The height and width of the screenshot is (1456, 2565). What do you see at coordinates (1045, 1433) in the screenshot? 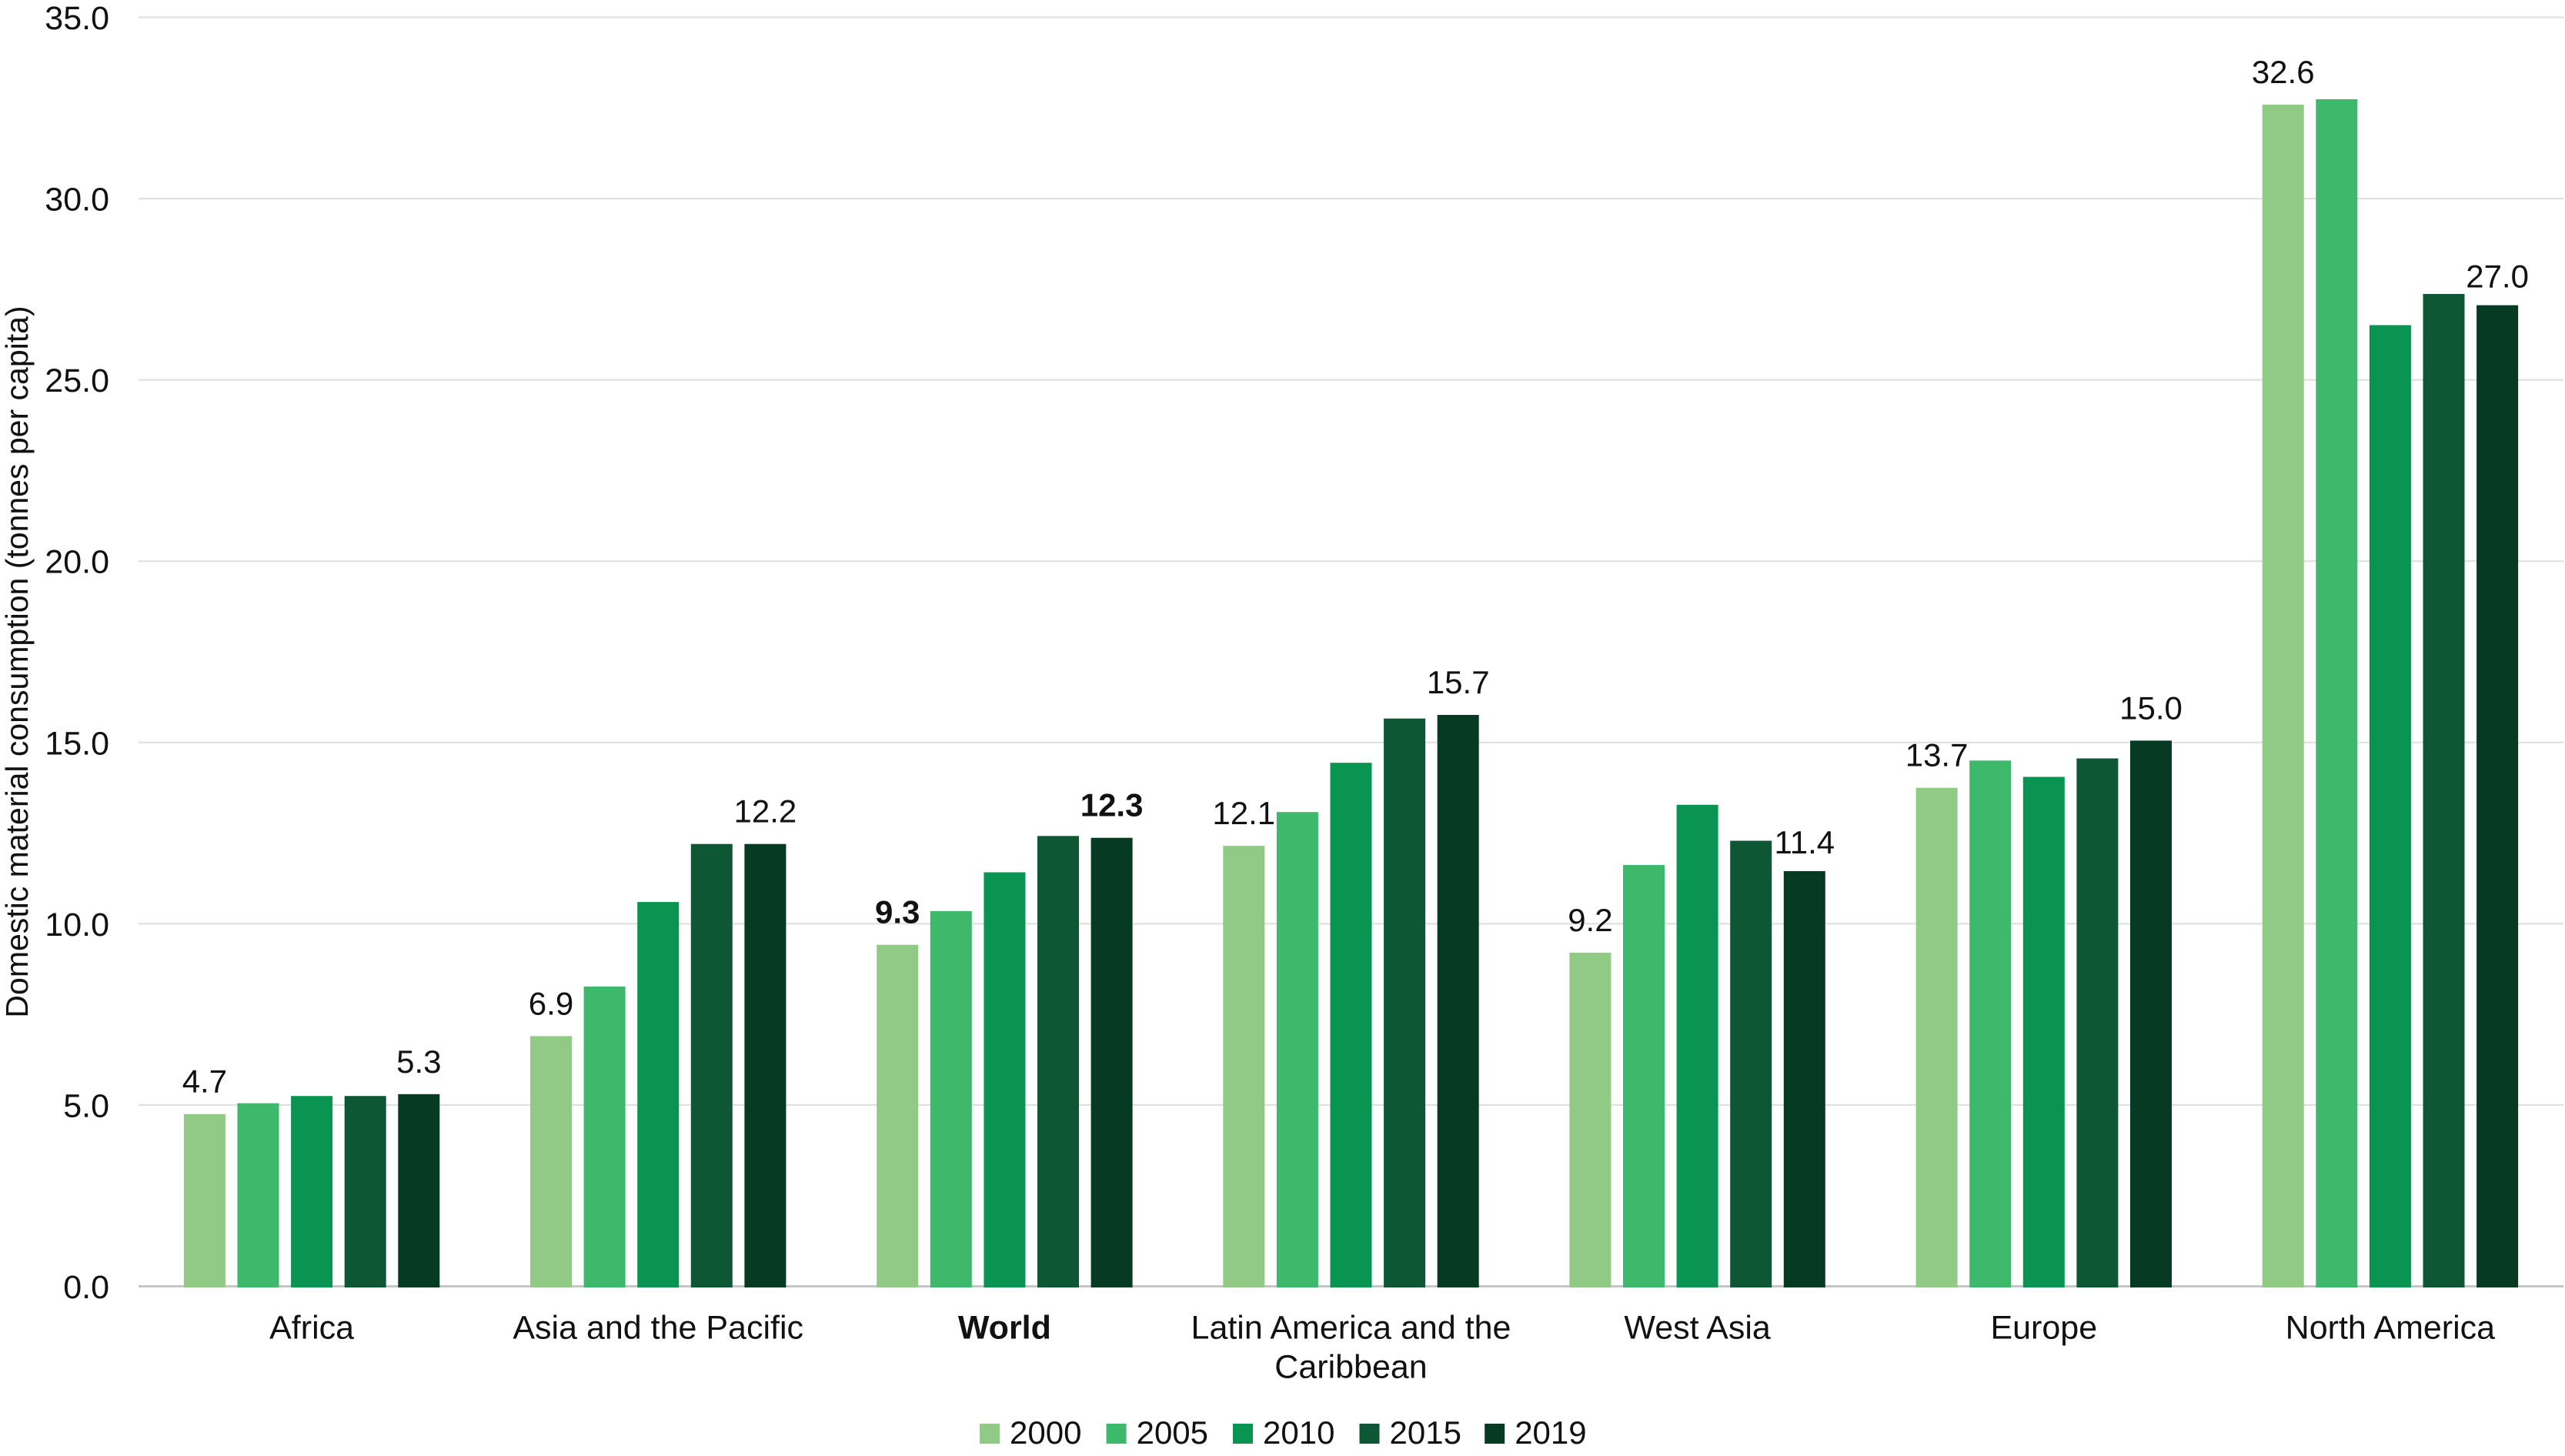
I see `svg-text: 2000` at bounding box center [1045, 1433].